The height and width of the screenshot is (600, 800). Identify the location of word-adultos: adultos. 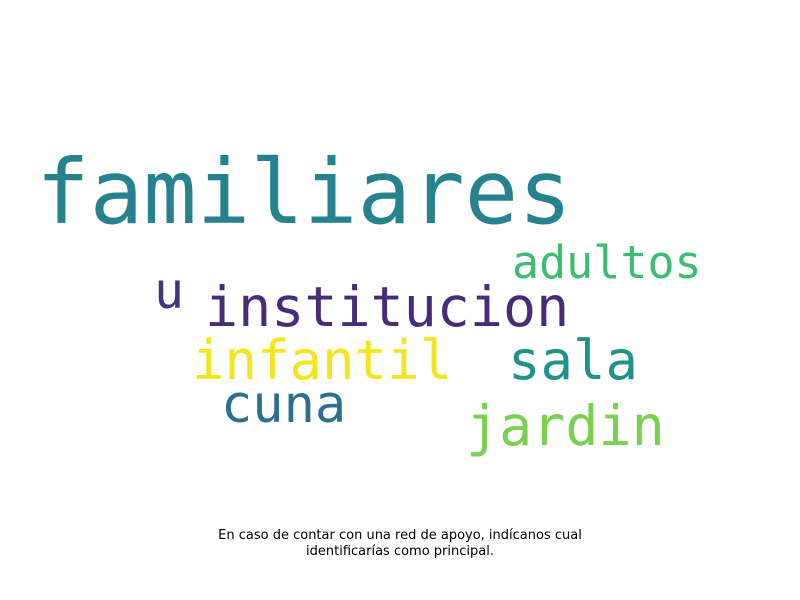
(607, 262).